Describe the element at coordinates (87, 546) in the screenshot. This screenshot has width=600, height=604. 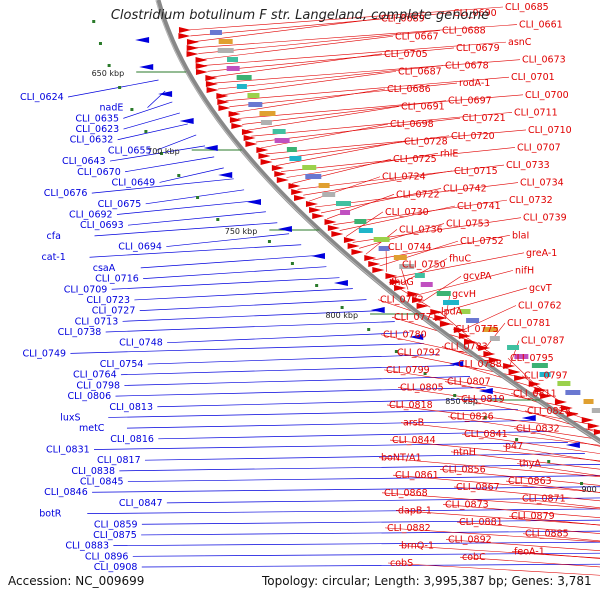
I see `left-gene-label: CLI_0883` at that location.